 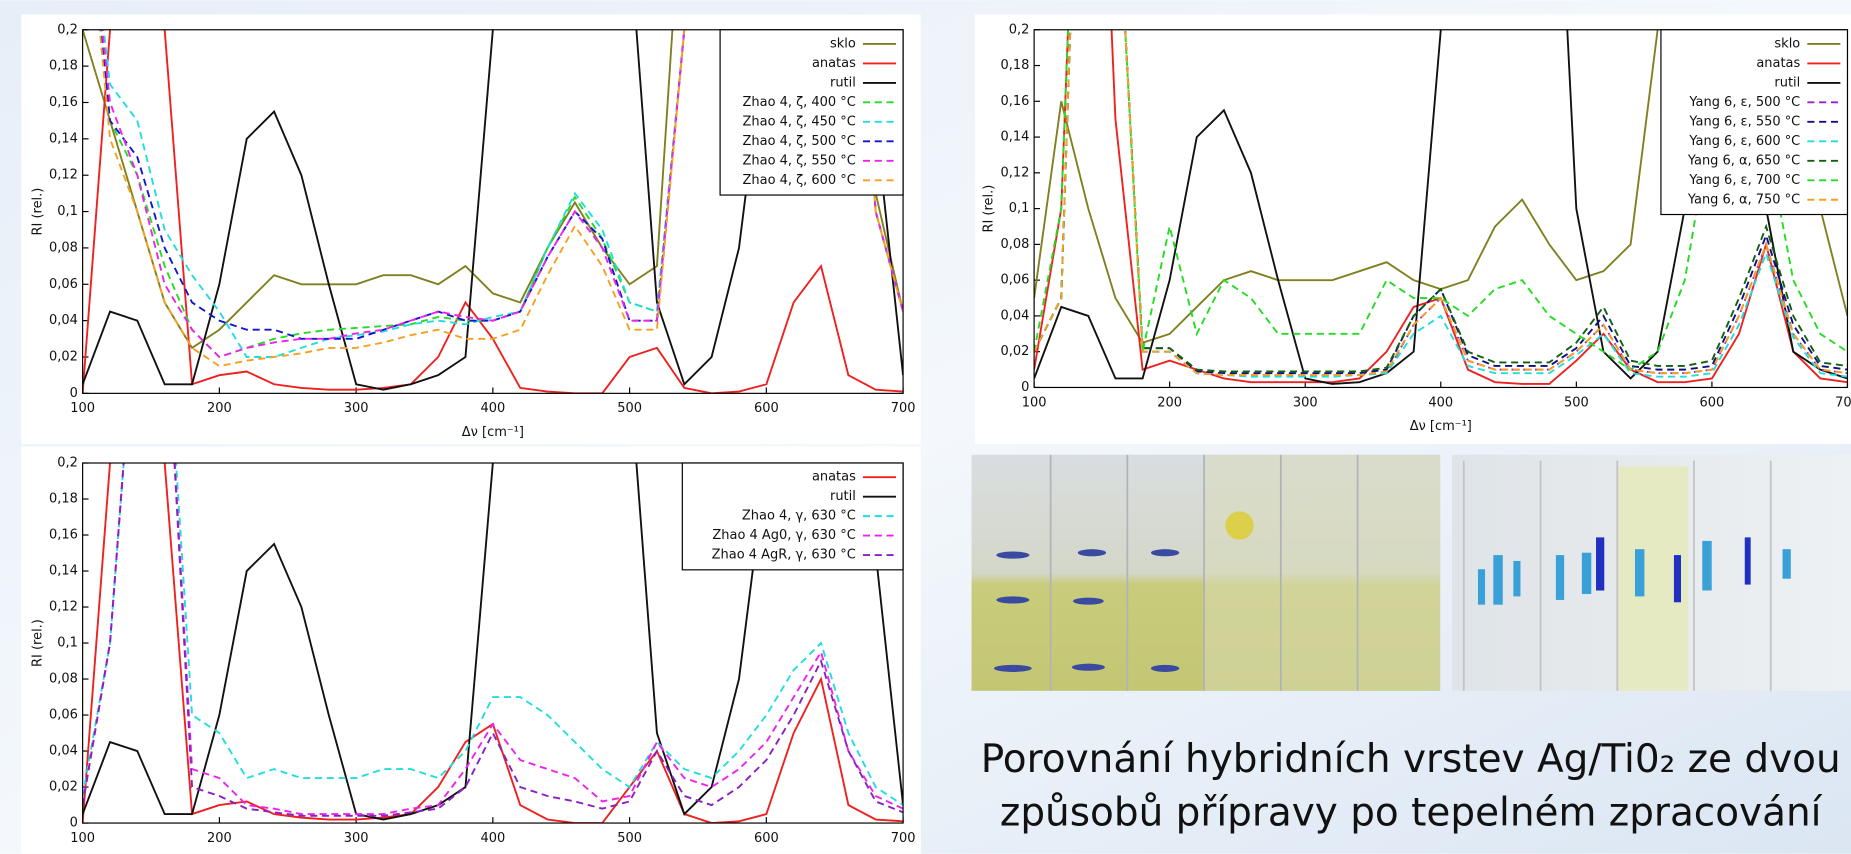 What do you see at coordinates (843, 43) in the screenshot?
I see `legend-label: sklo` at bounding box center [843, 43].